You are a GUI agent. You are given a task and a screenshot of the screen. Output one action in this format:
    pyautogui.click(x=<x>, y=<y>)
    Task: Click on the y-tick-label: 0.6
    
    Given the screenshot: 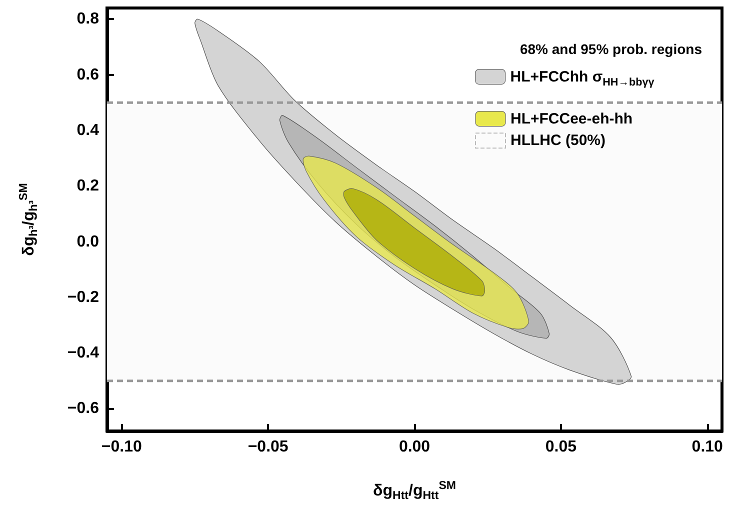 What is the action you would take?
    pyautogui.click(x=88, y=75)
    